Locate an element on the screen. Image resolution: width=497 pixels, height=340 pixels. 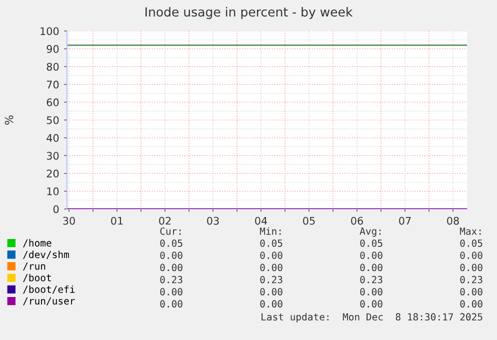
x-tick-label: 07 is located at coordinates (405, 220).